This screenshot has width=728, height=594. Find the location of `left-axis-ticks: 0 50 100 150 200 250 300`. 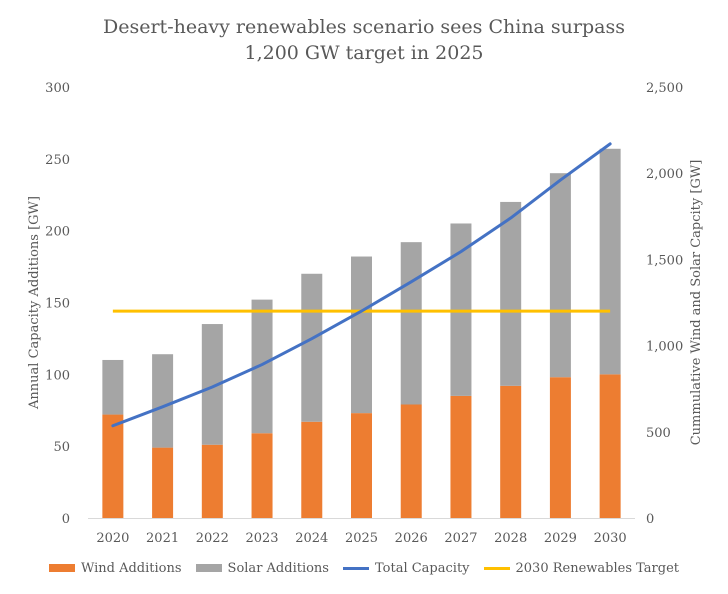

left-axis-ticks: 0 50 100 150 200 250 300 is located at coordinates (57, 304).